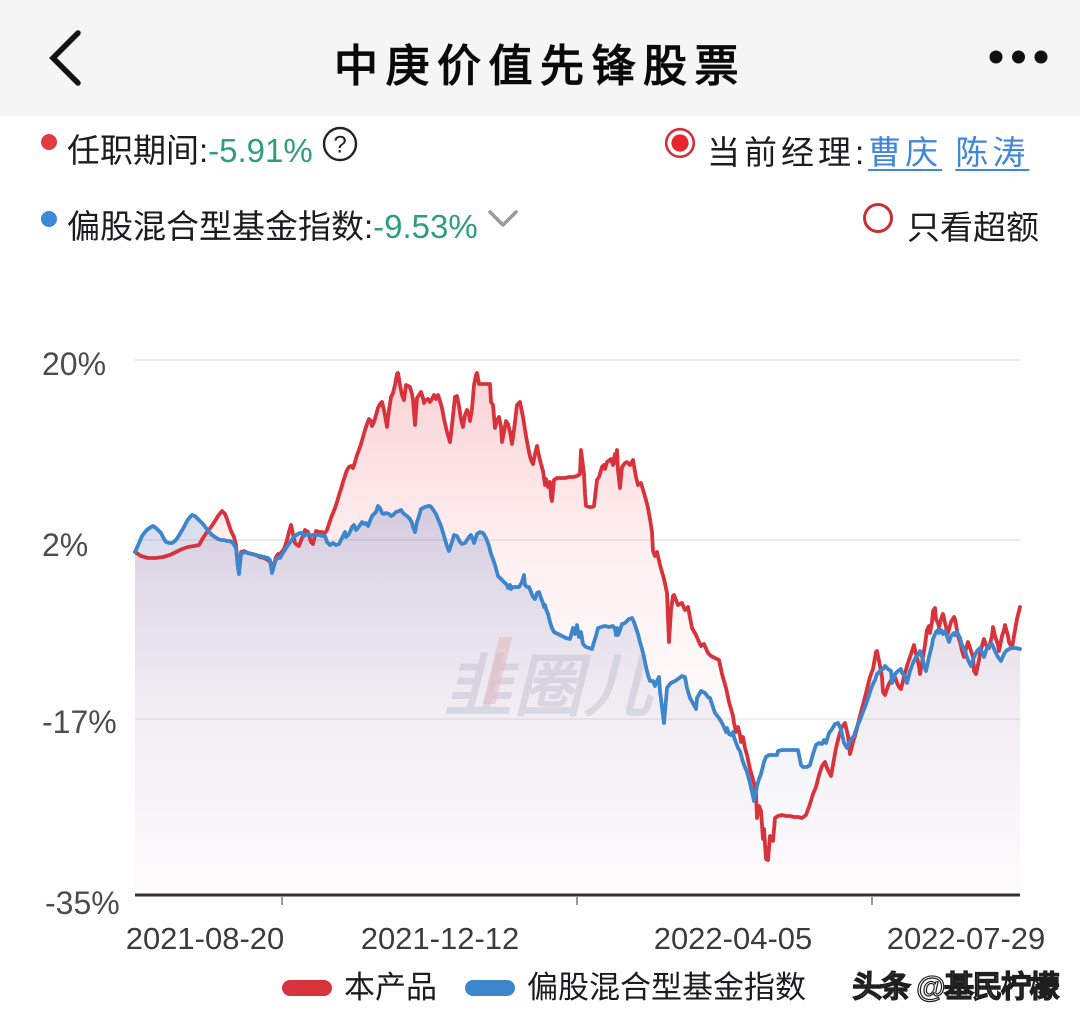  What do you see at coordinates (65, 545) in the screenshot?
I see `svg-text: 2%` at bounding box center [65, 545].